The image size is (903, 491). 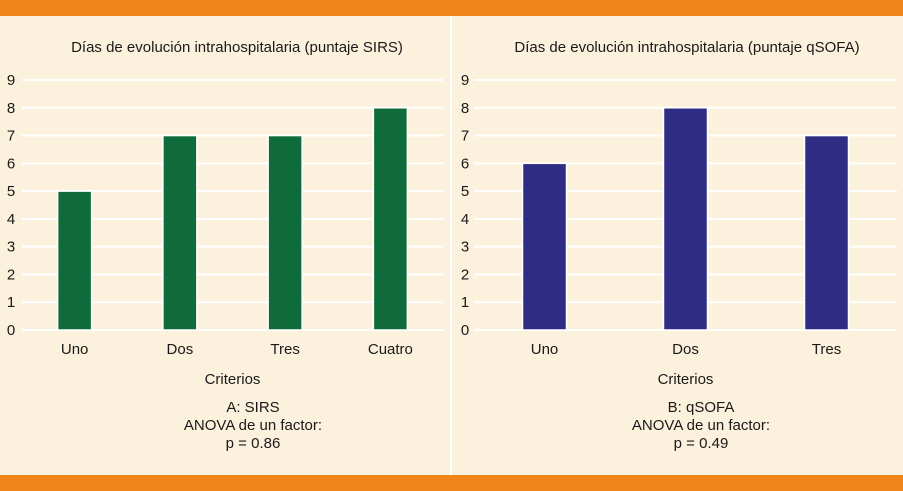 I want to click on qsofa-bar-uno, so click(x=544, y=246).